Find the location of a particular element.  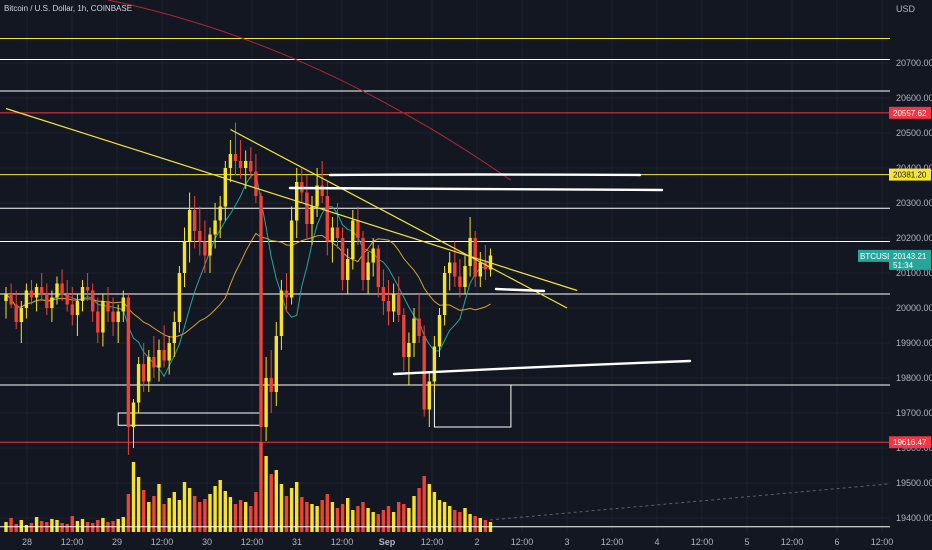

currency-label: USD is located at coordinates (906, 9).